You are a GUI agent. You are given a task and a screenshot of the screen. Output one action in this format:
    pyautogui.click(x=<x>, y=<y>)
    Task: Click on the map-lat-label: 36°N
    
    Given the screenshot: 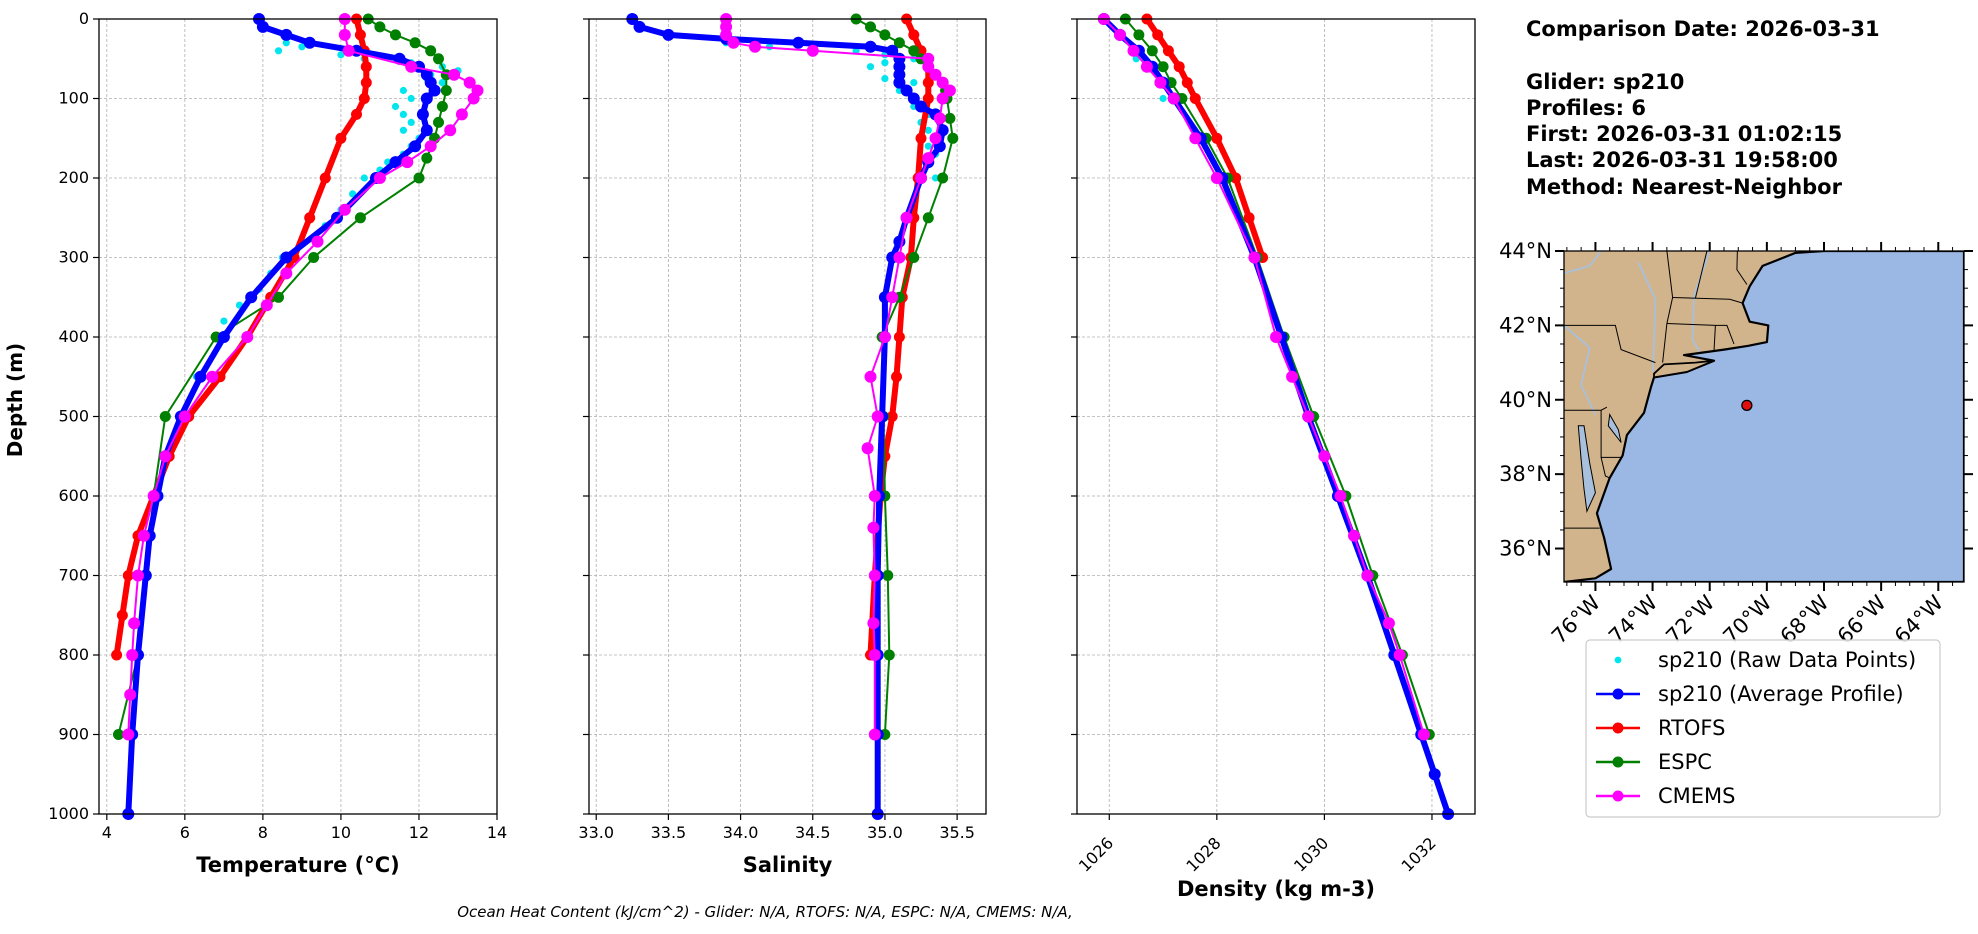 What is the action you would take?
    pyautogui.click(x=1525, y=549)
    